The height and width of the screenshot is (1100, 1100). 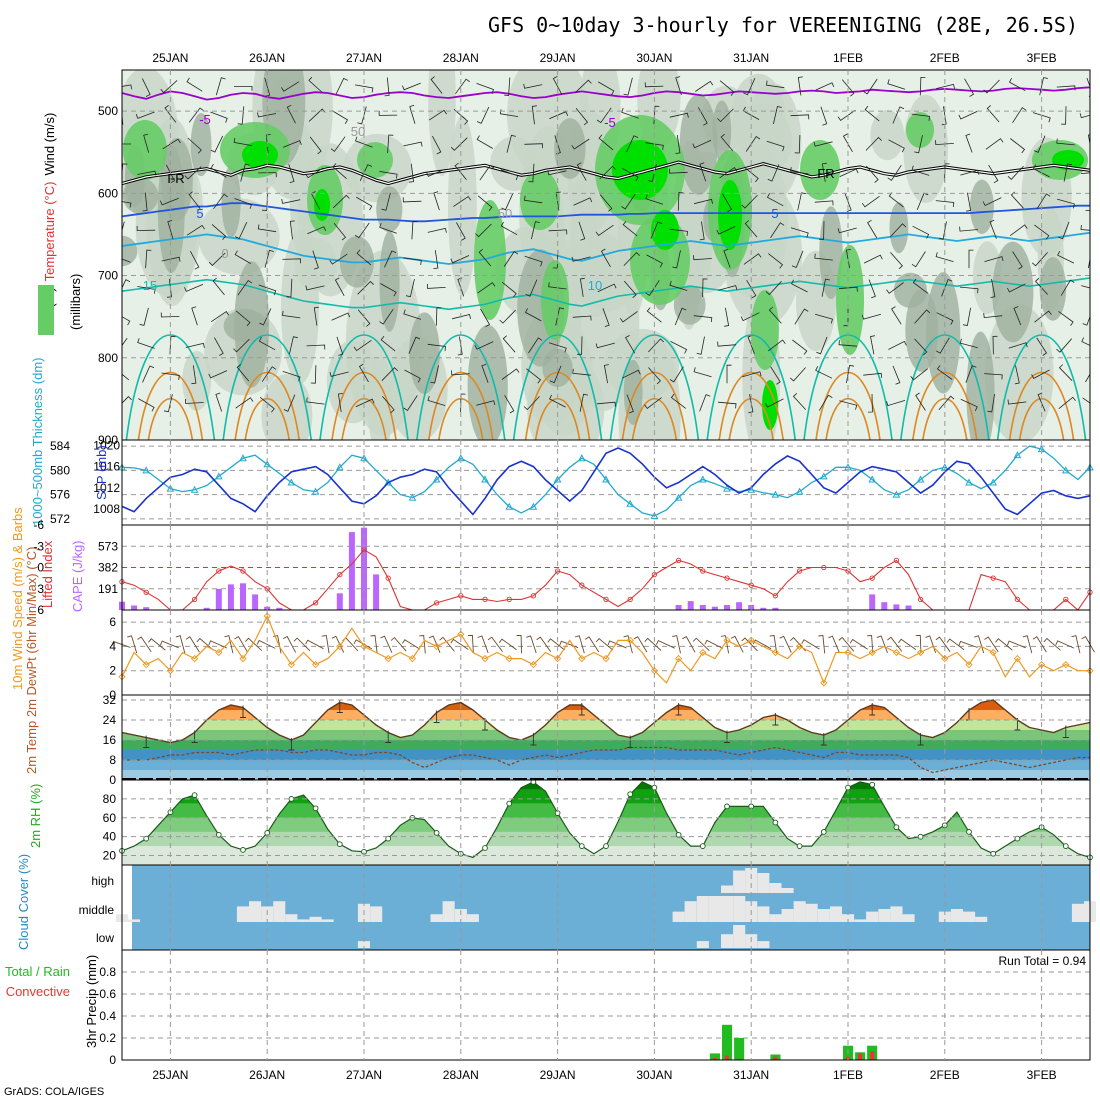 I want to click on precip-y-tick: 0, so click(x=112, y=1060).